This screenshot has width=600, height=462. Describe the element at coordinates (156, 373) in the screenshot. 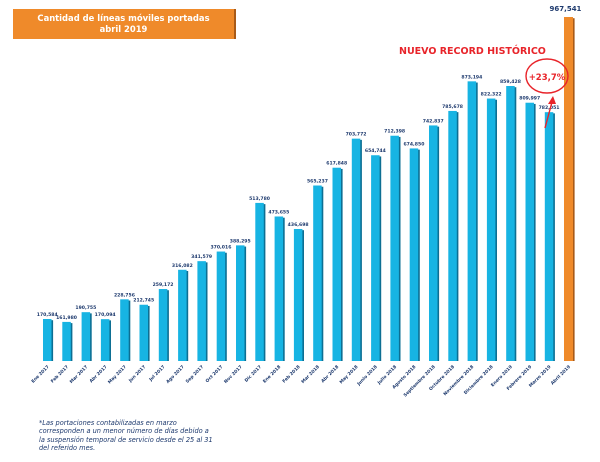

I see `x-tick-label: Jul 2017` at that location.